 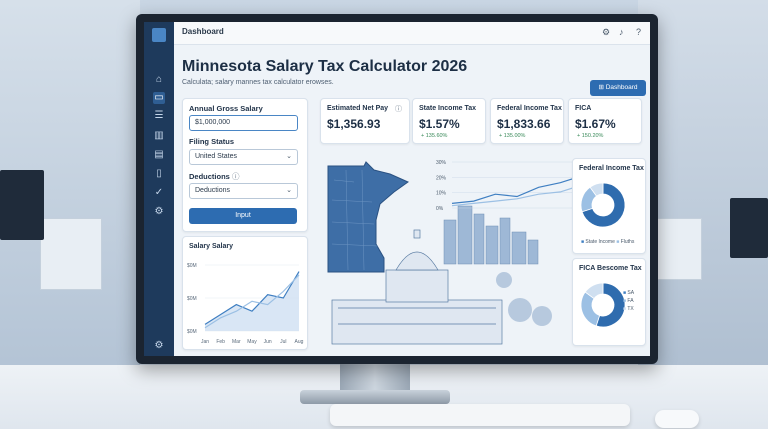 I want to click on filing-status-select: United States ⌄, so click(x=243, y=157).